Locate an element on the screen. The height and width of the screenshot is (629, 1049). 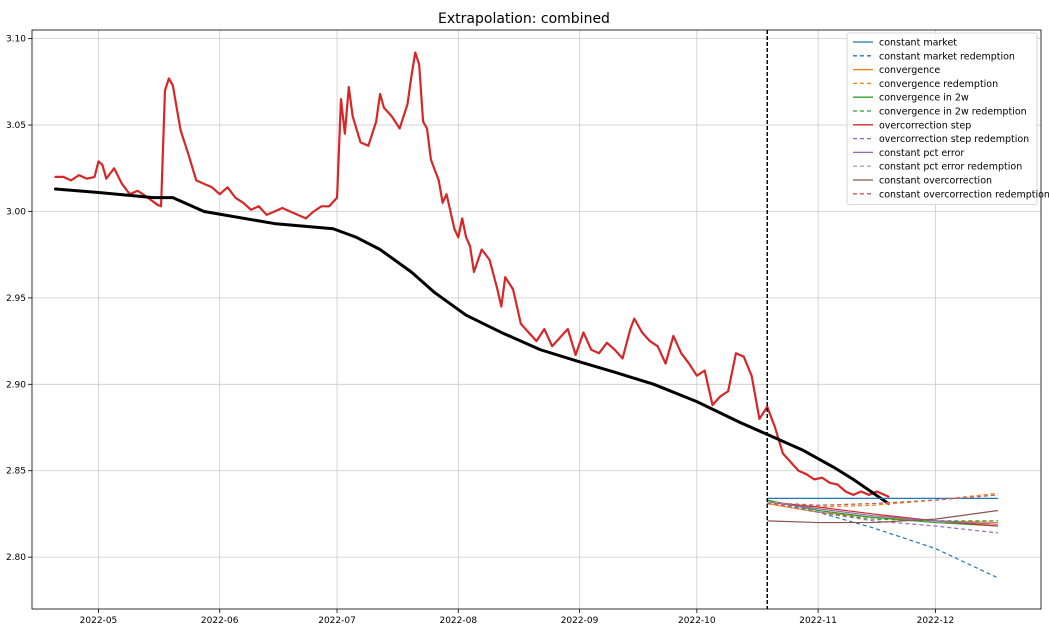
x-tick-label: 2022-10 is located at coordinates (697, 621).